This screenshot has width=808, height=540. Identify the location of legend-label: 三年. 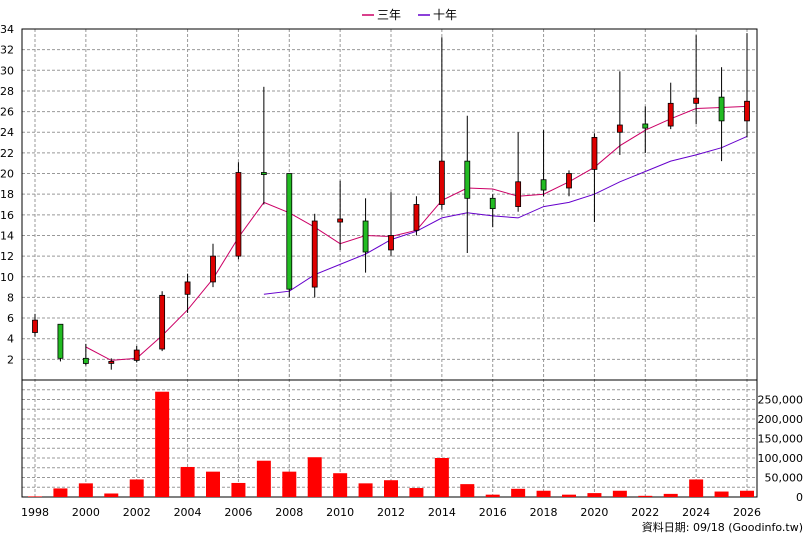
(389, 15).